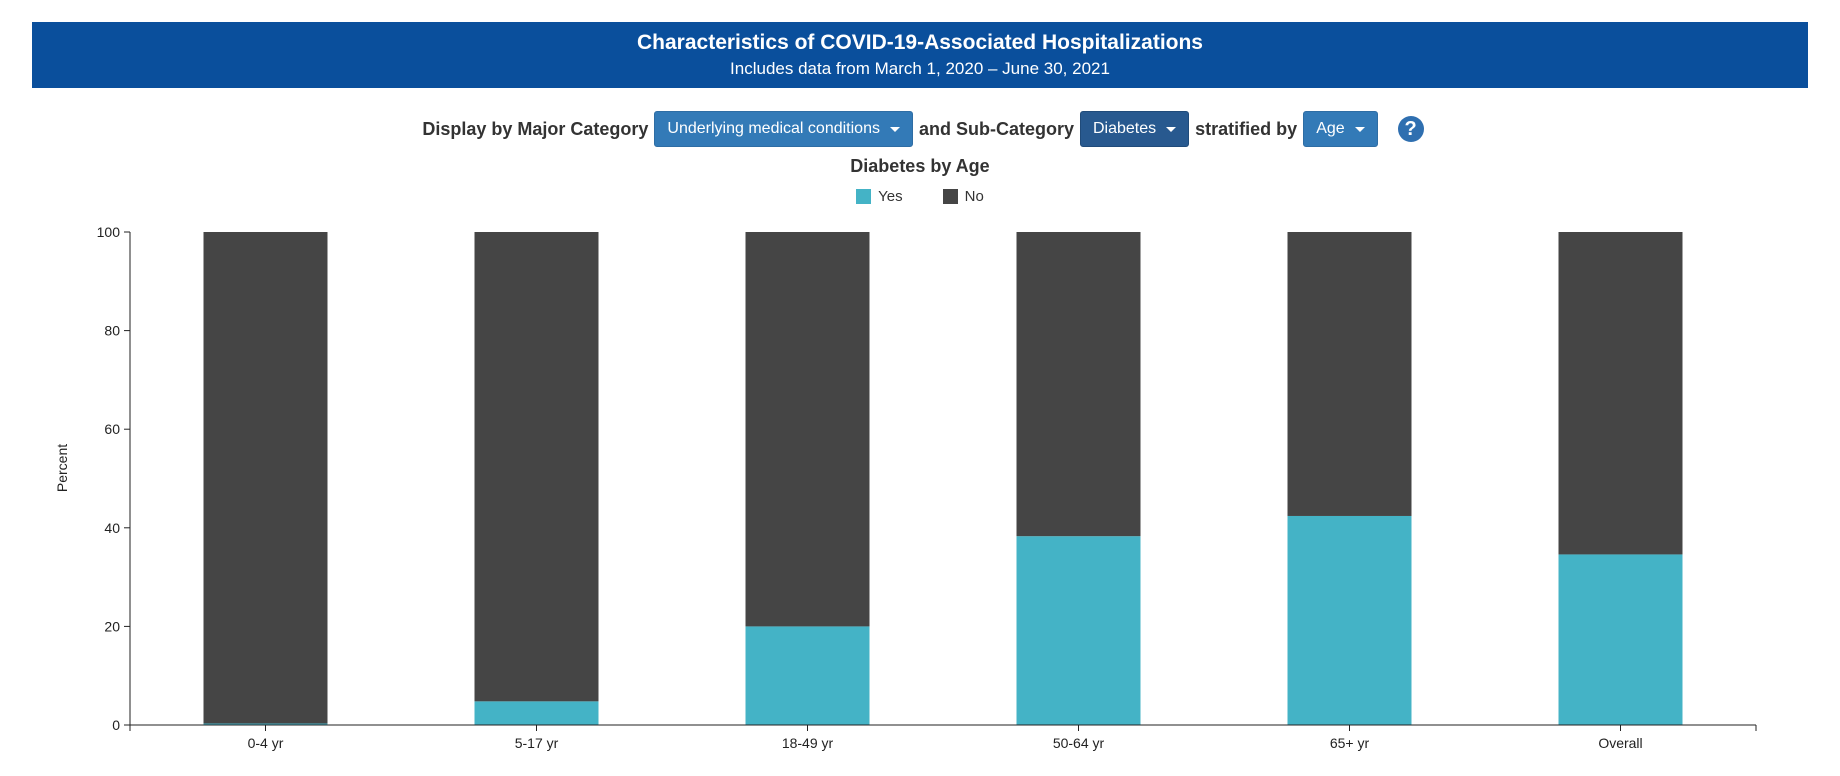  Describe the element at coordinates (112, 528) in the screenshot. I see `y-tick-label: 40` at that location.